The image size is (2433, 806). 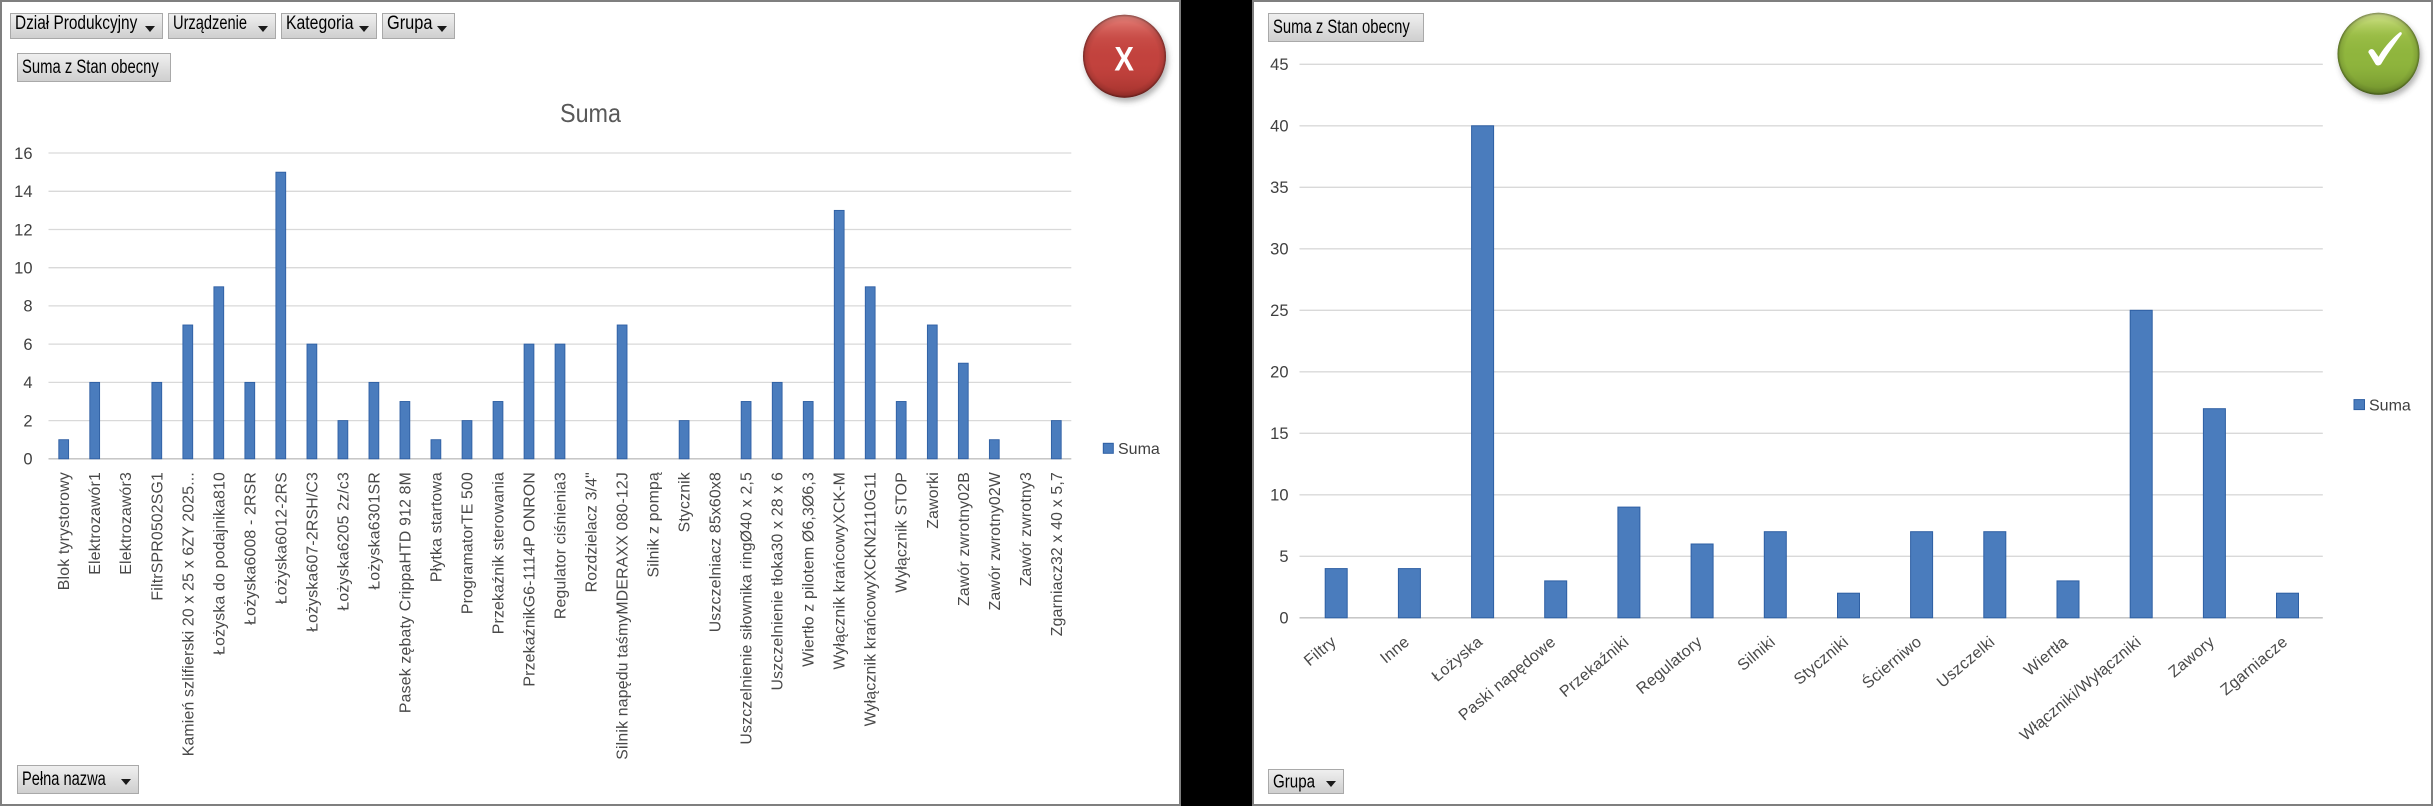 What do you see at coordinates (374, 531) in the screenshot?
I see `svg-text: Łożyska6301SR` at bounding box center [374, 531].